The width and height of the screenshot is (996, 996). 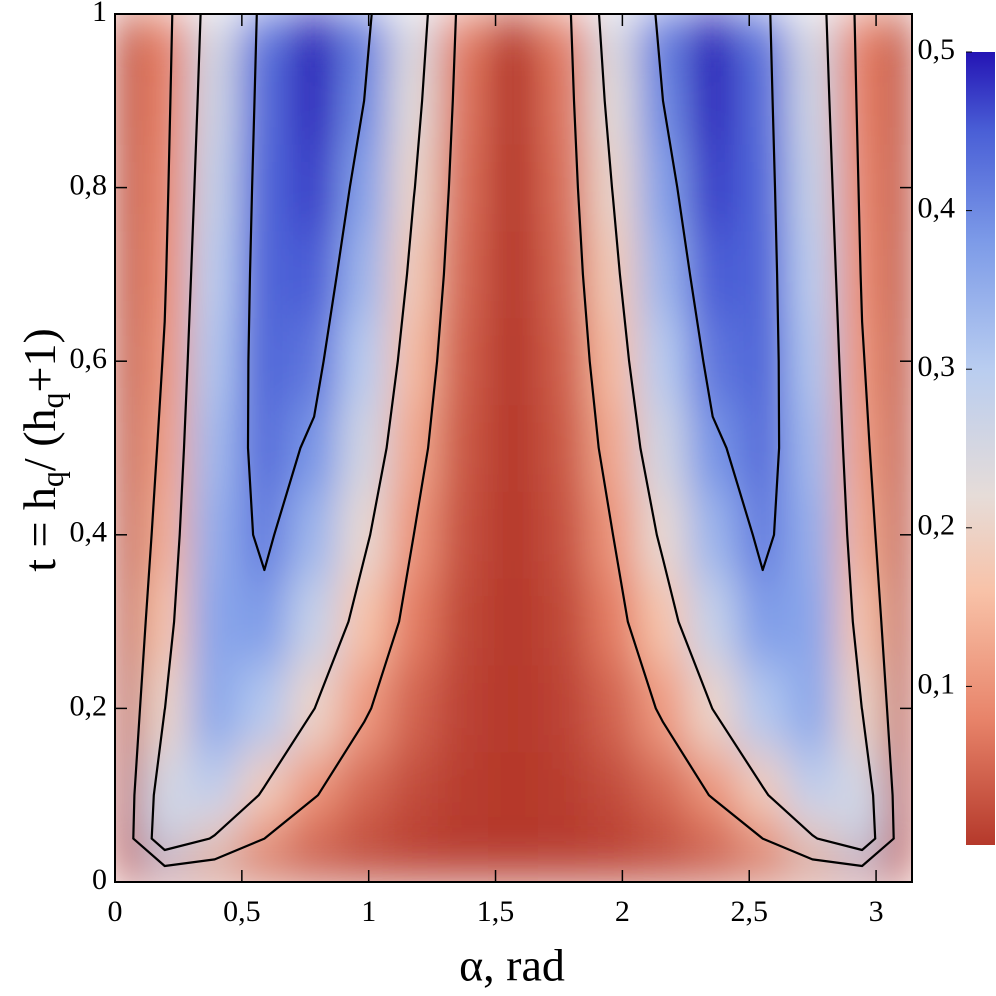 I want to click on colorbar-tick-label: 0,2, so click(x=937, y=525).